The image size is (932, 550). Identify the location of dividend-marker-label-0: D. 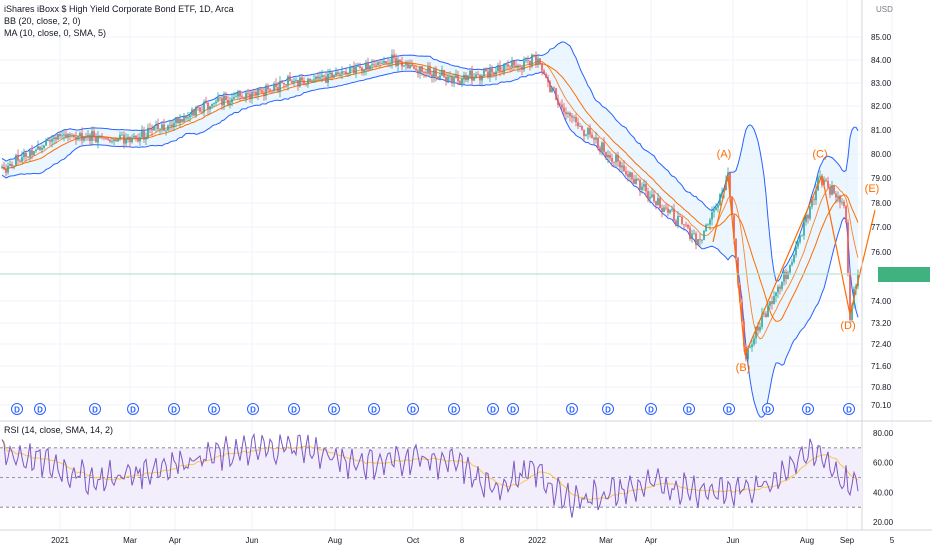
(17, 410).